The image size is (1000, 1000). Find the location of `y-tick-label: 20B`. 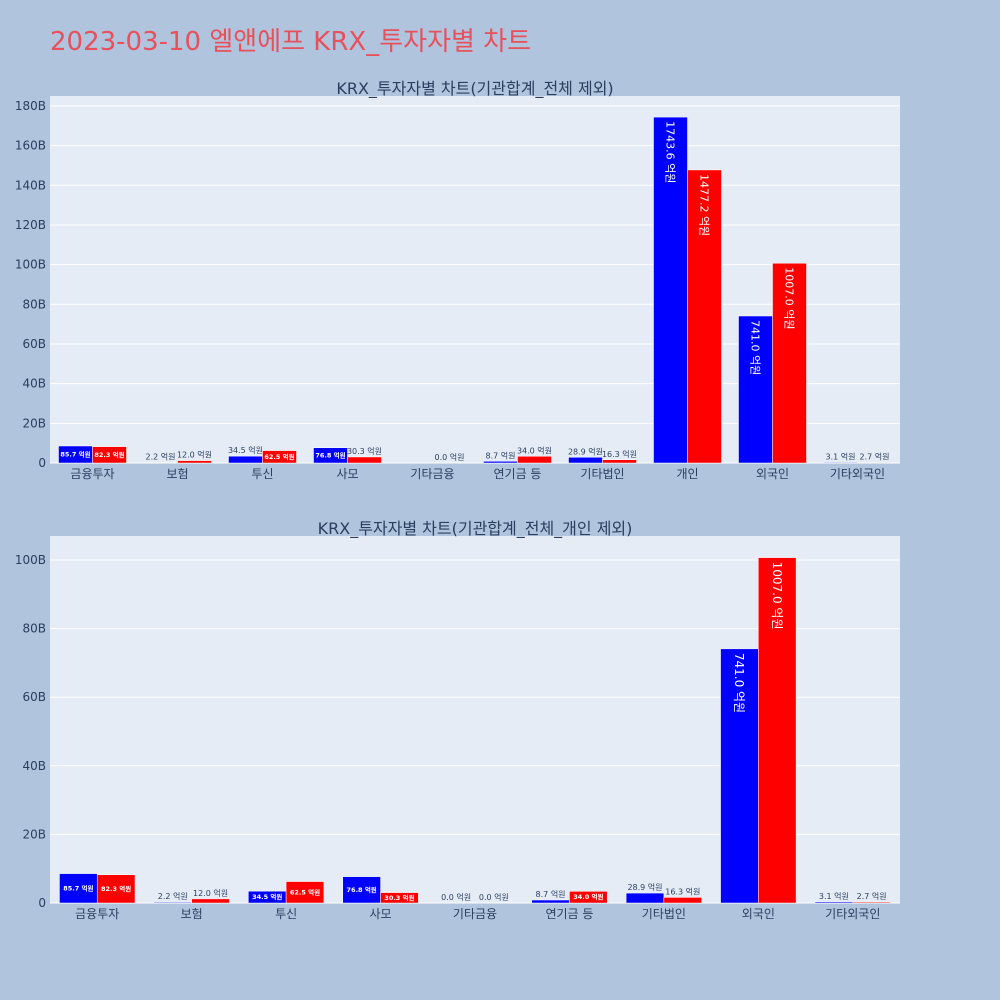

y-tick-label: 20B is located at coordinates (34, 834).